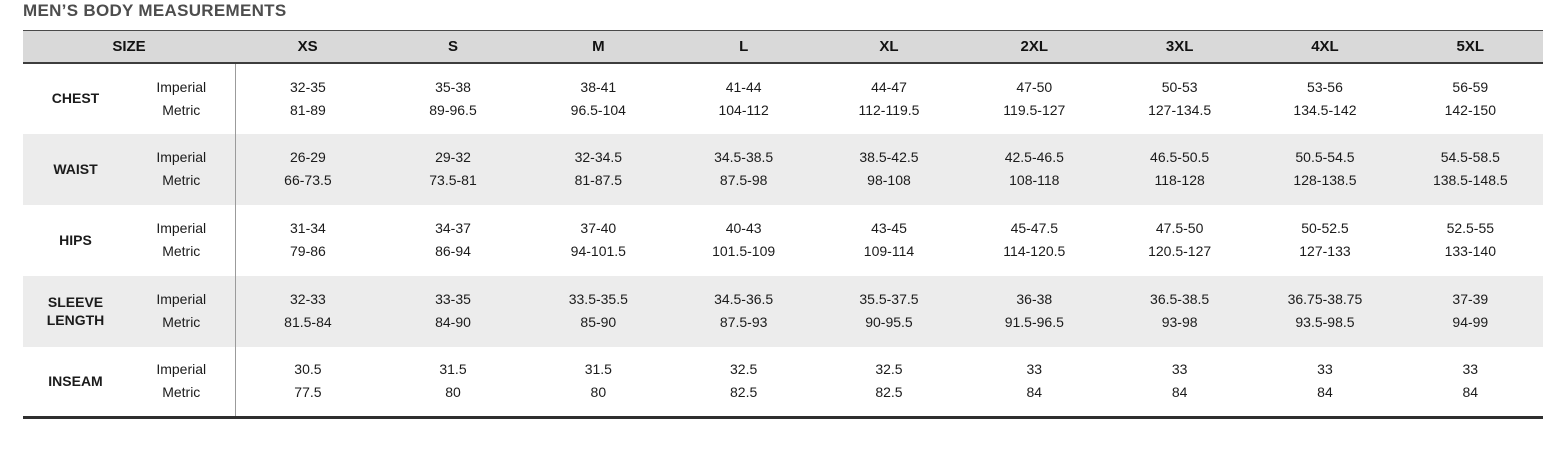 The height and width of the screenshot is (460, 1548). What do you see at coordinates (1179, 311) in the screenshot?
I see `value-cell: 36.5-38.5 93-98` at bounding box center [1179, 311].